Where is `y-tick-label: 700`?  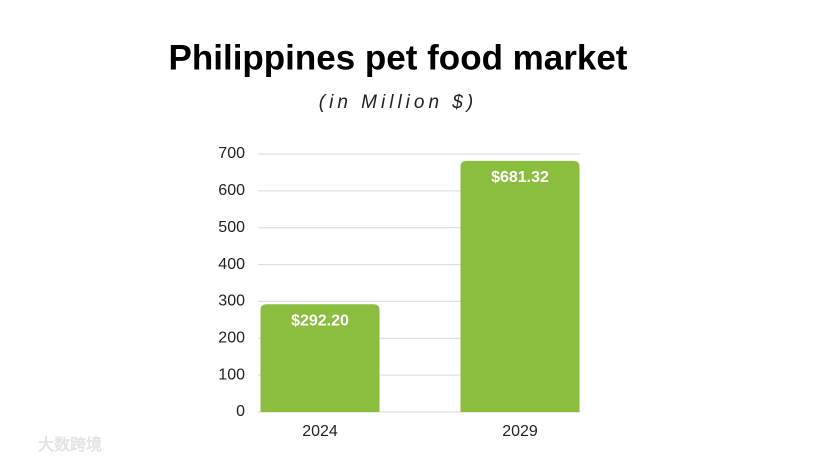 y-tick-label: 700 is located at coordinates (231, 153).